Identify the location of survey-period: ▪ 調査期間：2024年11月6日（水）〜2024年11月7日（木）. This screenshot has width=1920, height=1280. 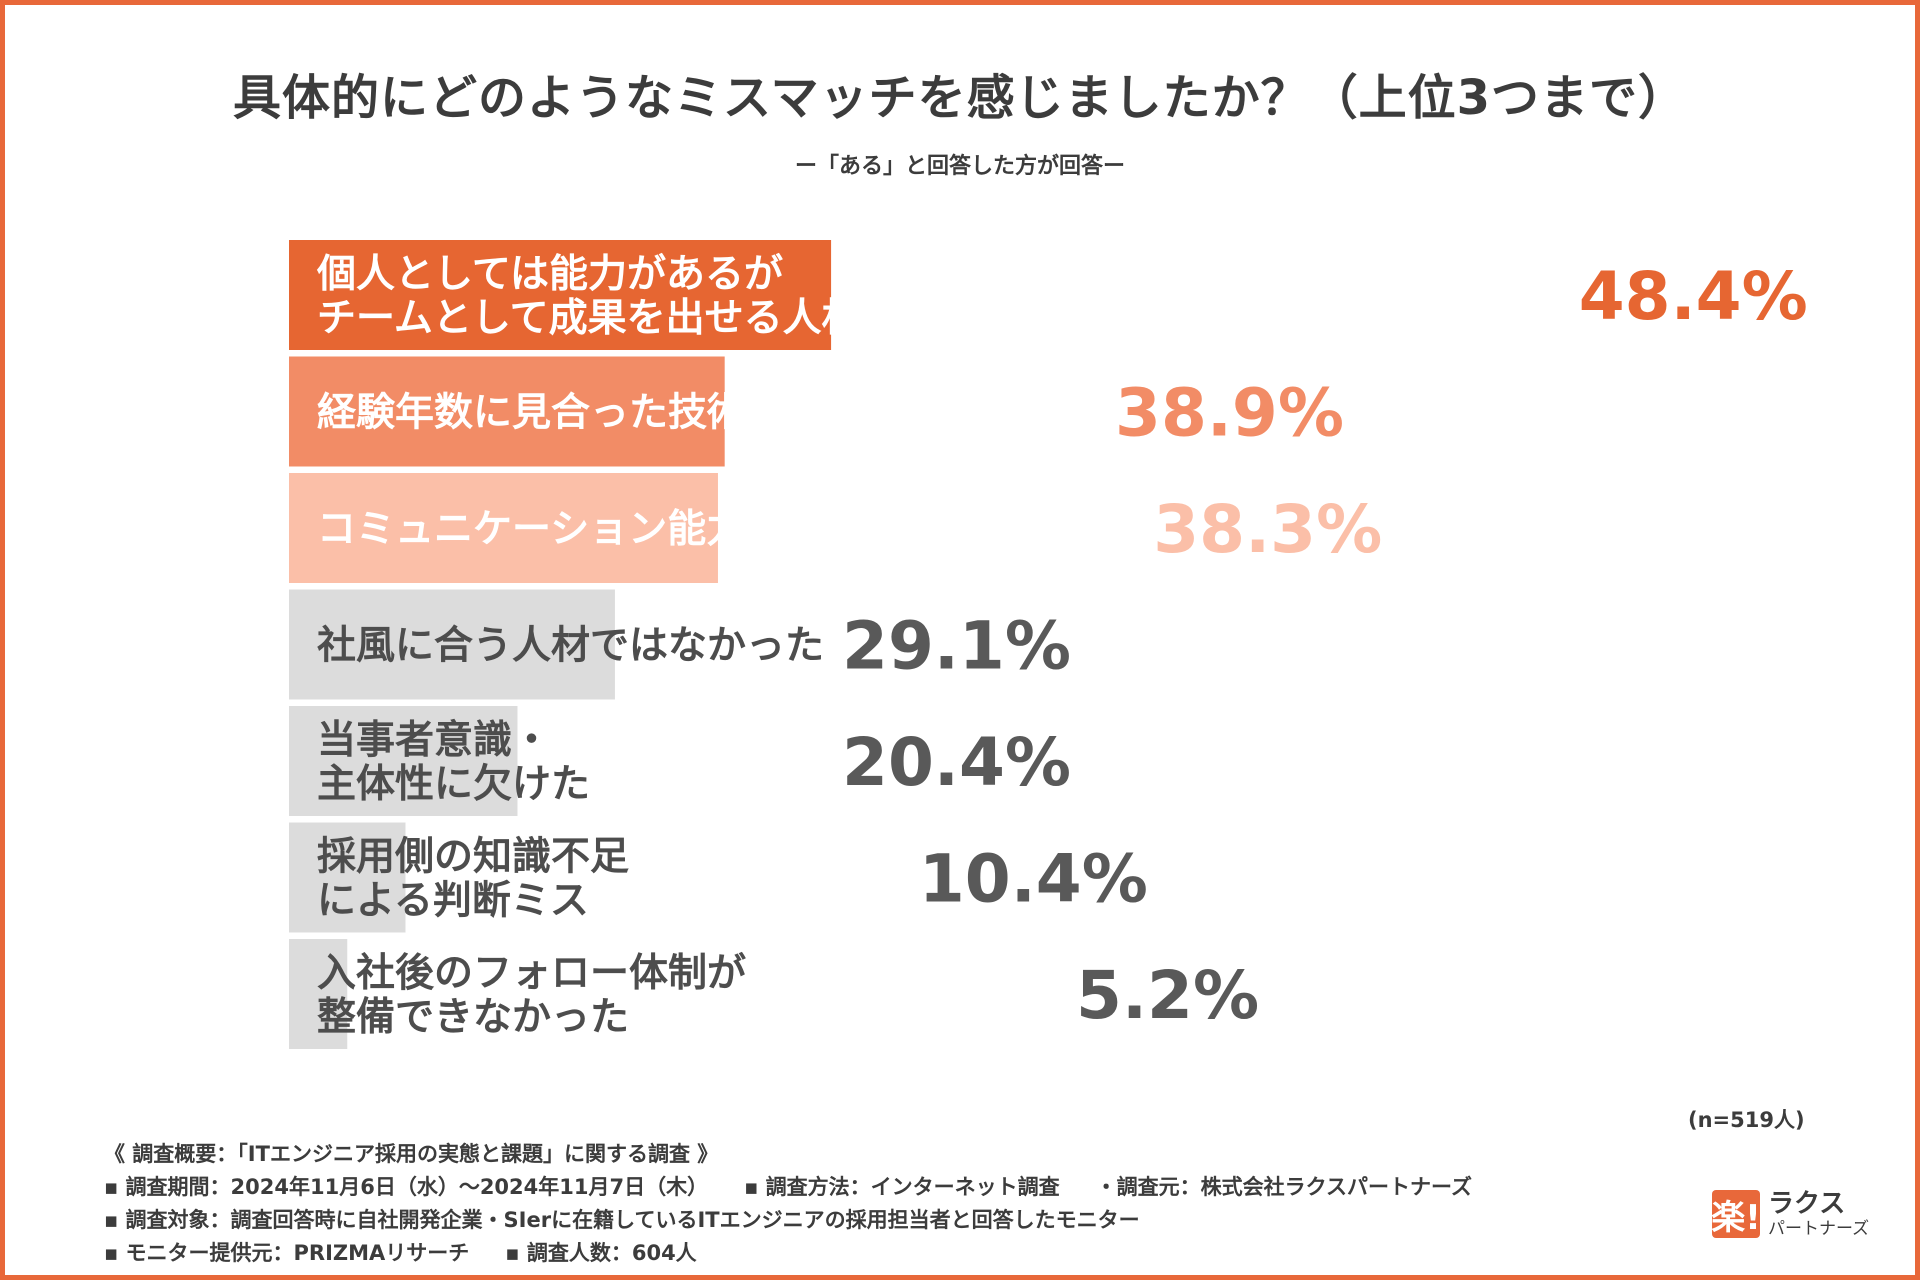
(406, 1187).